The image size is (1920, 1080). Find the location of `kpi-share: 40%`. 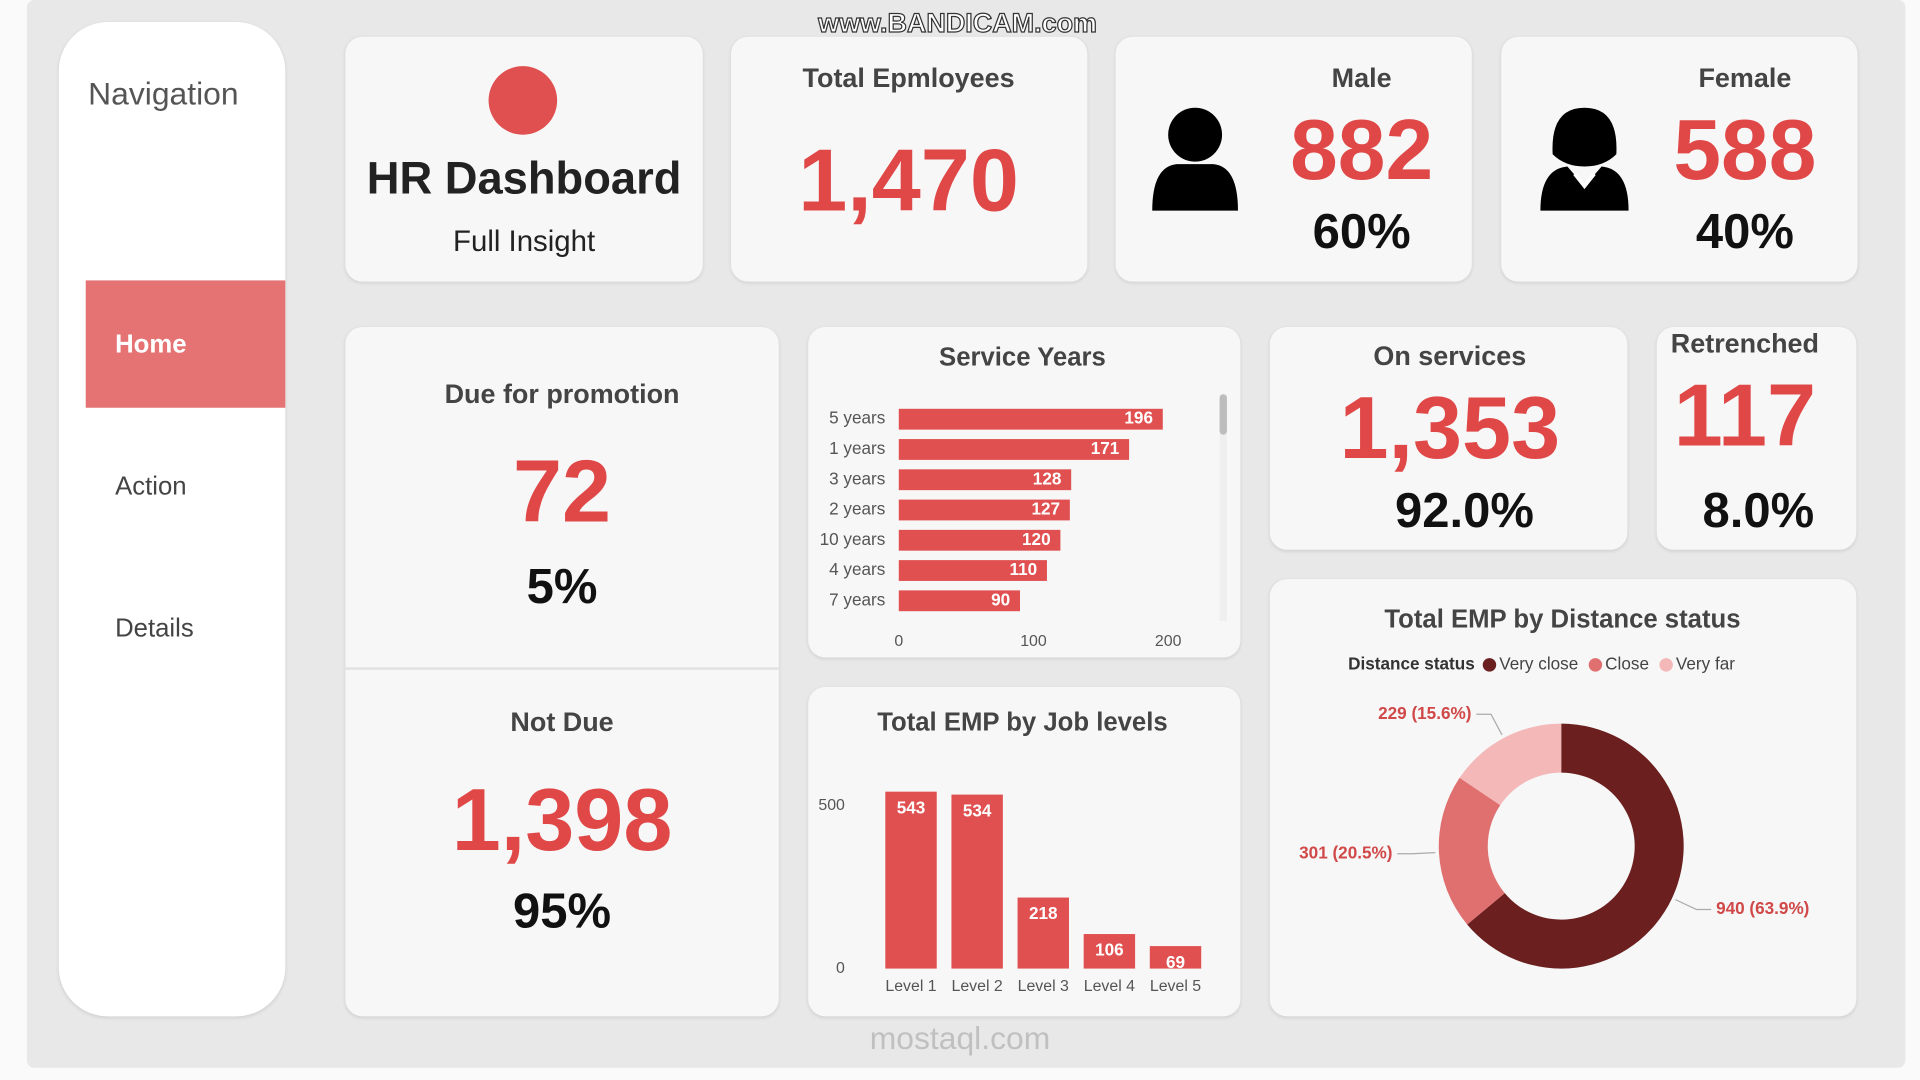

kpi-share: 40% is located at coordinates (1744, 232).